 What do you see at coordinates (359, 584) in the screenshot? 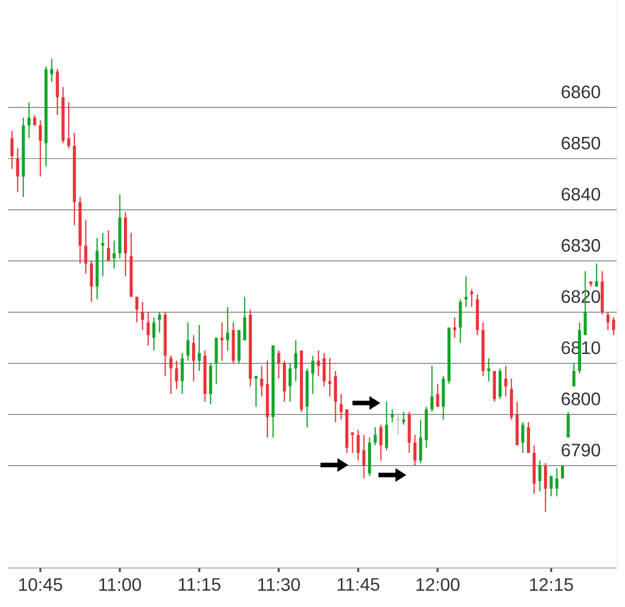
I see `x-tick-label: 11:45` at bounding box center [359, 584].